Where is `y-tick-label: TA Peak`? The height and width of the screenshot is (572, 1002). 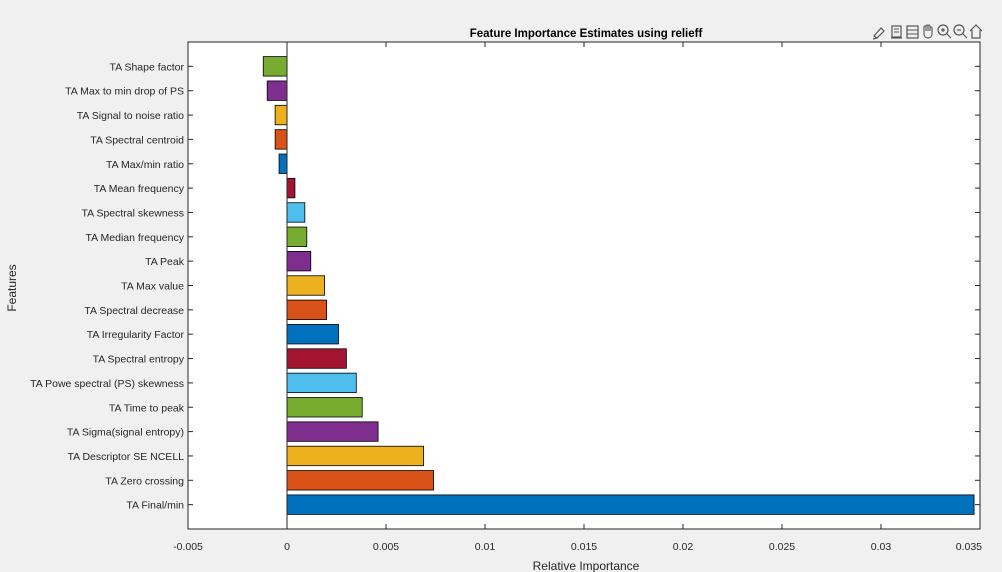
y-tick-label: TA Peak is located at coordinates (165, 262).